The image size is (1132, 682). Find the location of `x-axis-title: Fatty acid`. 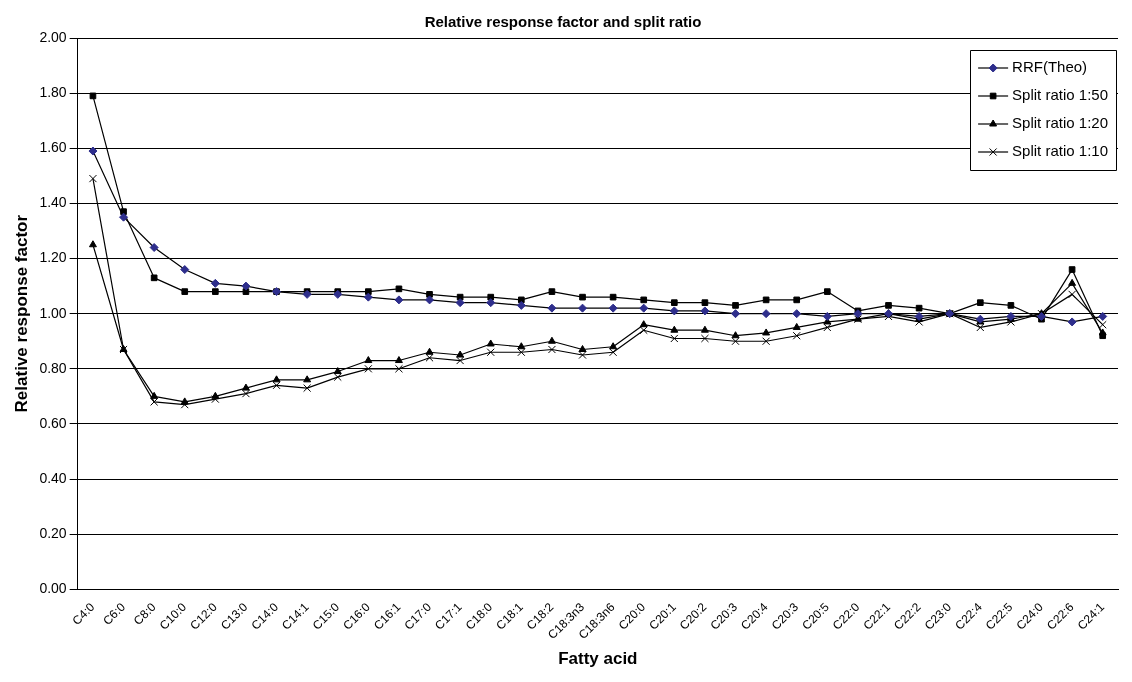

x-axis-title: Fatty acid is located at coordinates (598, 659).